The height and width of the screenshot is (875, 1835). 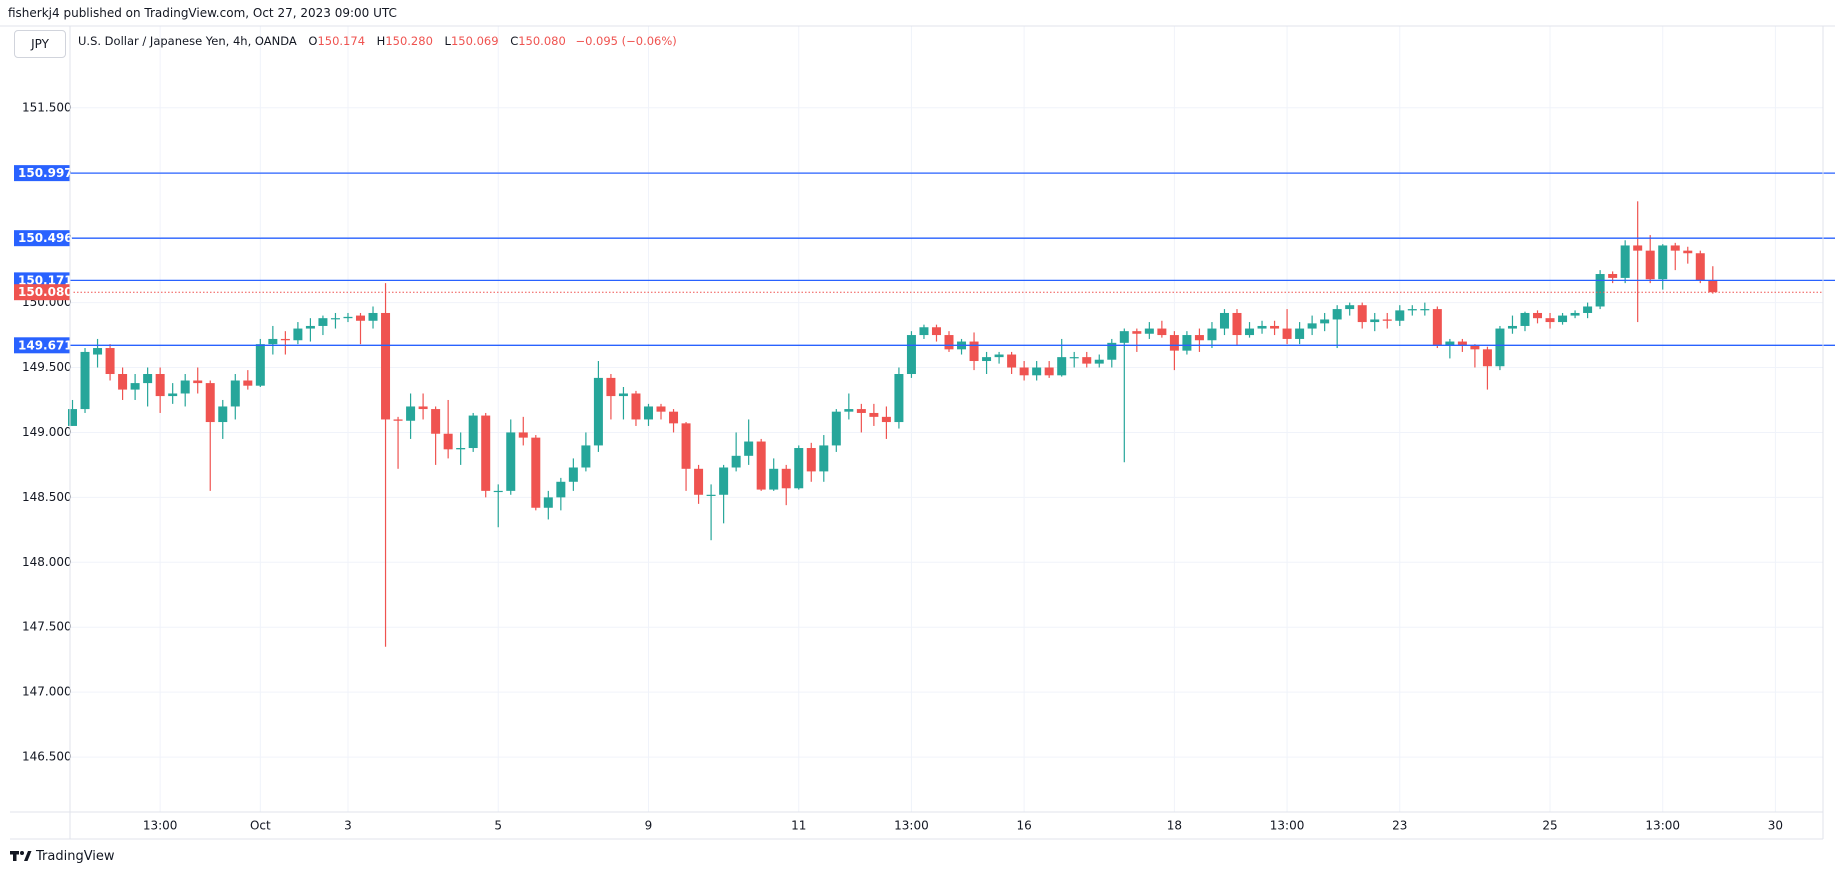 What do you see at coordinates (341, 41) in the screenshot?
I see `ohlc-value: 150.174` at bounding box center [341, 41].